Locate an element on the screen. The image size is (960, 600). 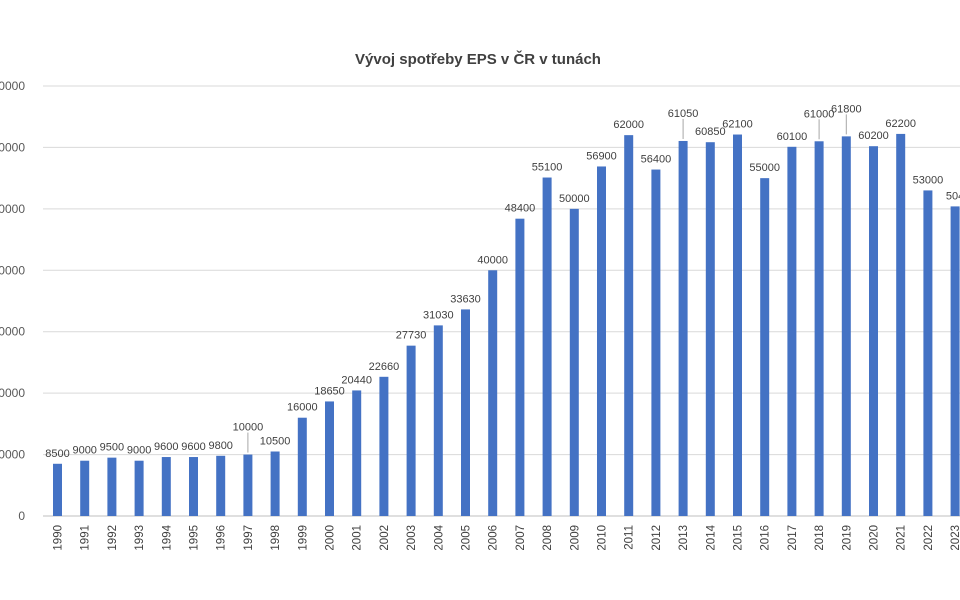
x-tick-label: 2011 is located at coordinates (630, 537).